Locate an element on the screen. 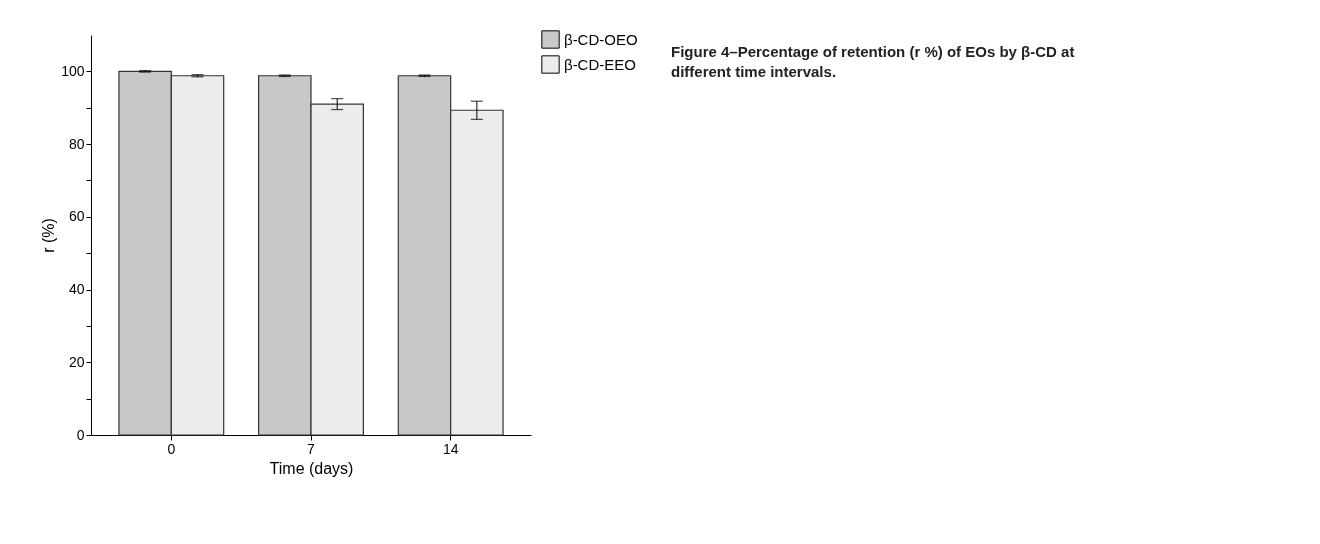  y-tick-label: 0 is located at coordinates (80, 434).